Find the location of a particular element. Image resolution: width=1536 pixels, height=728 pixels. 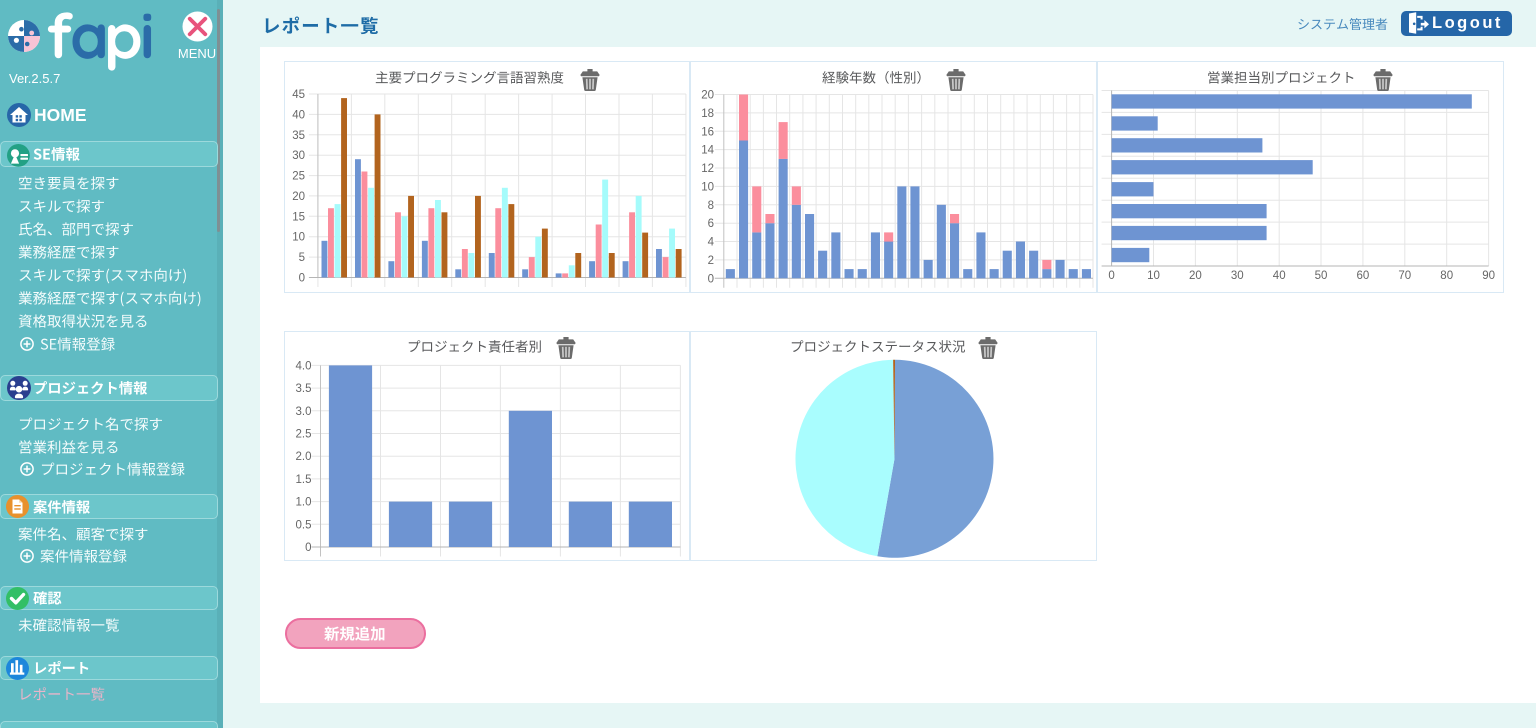

svg-text: 16 is located at coordinates (707, 132).